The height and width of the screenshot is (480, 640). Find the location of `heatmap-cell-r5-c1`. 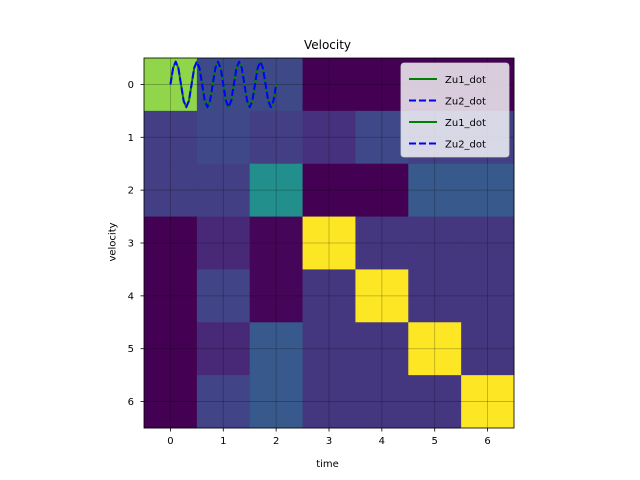

heatmap-cell-r5-c1 is located at coordinates (223, 349).